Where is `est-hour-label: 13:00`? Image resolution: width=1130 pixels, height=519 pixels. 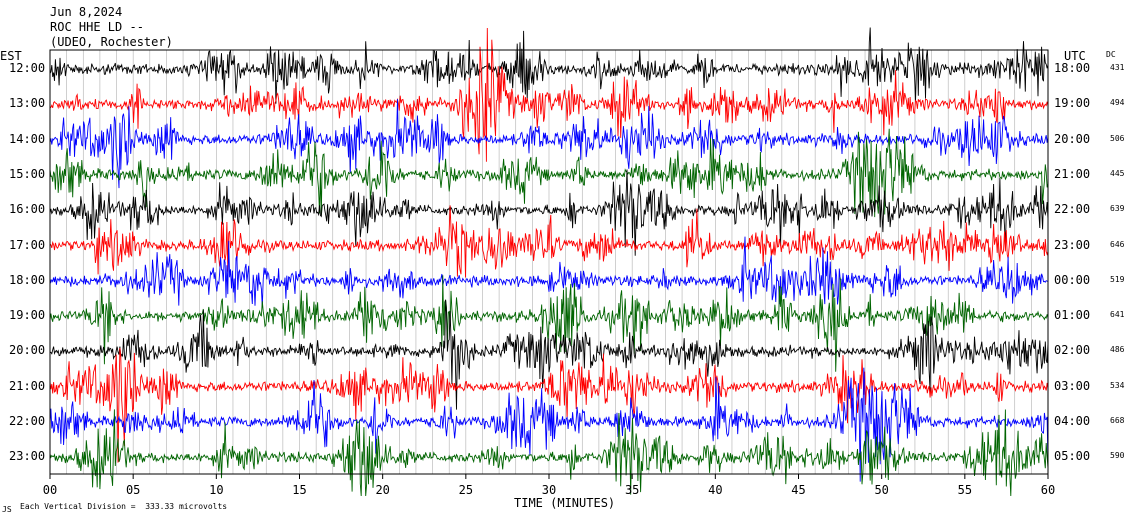 est-hour-label: 13:00 is located at coordinates (27, 103).